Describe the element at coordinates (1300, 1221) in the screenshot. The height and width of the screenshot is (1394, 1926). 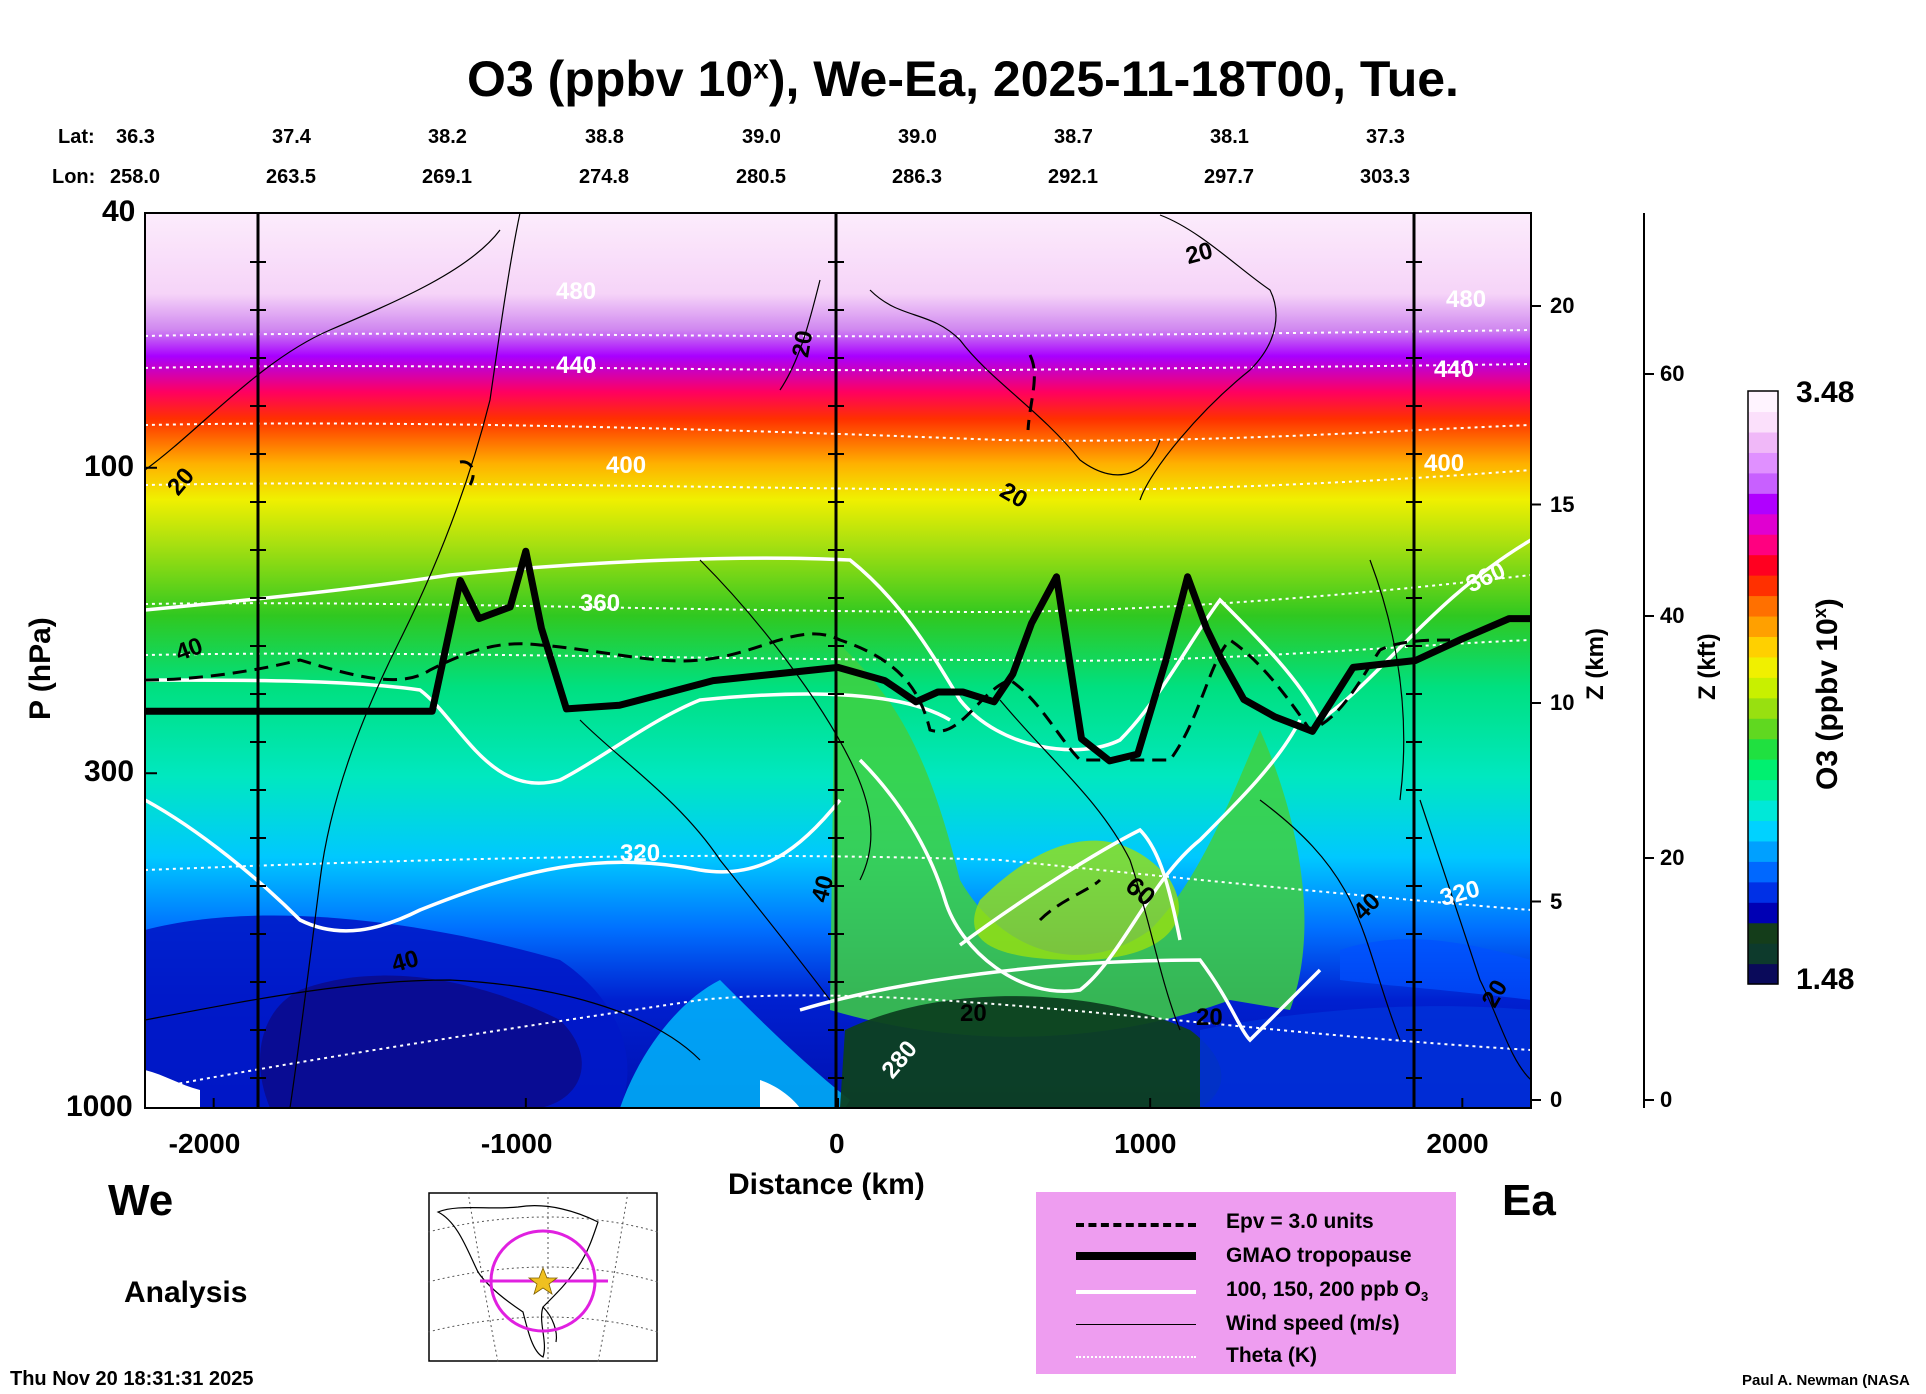
I see `legend-label-epv: Epv = 3.0 units` at that location.